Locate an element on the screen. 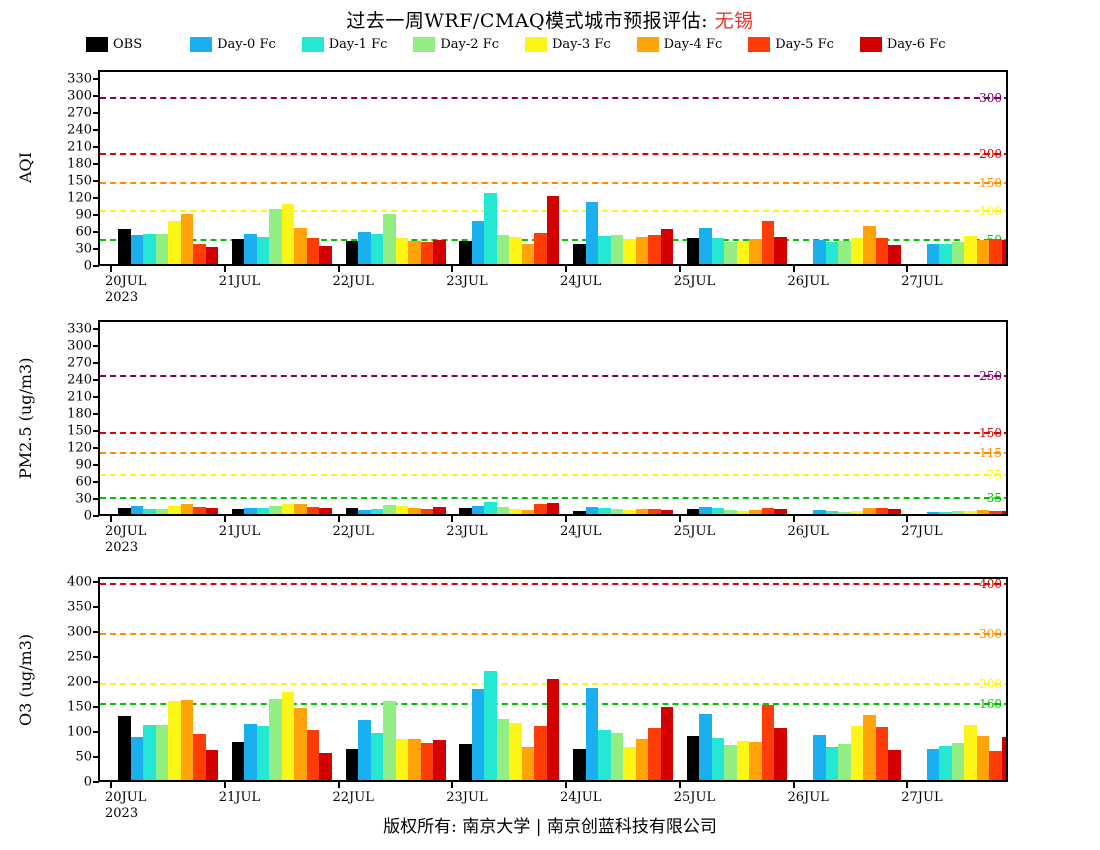 This screenshot has height=850, width=1100. y-tick-label: 90 is located at coordinates (83, 215).